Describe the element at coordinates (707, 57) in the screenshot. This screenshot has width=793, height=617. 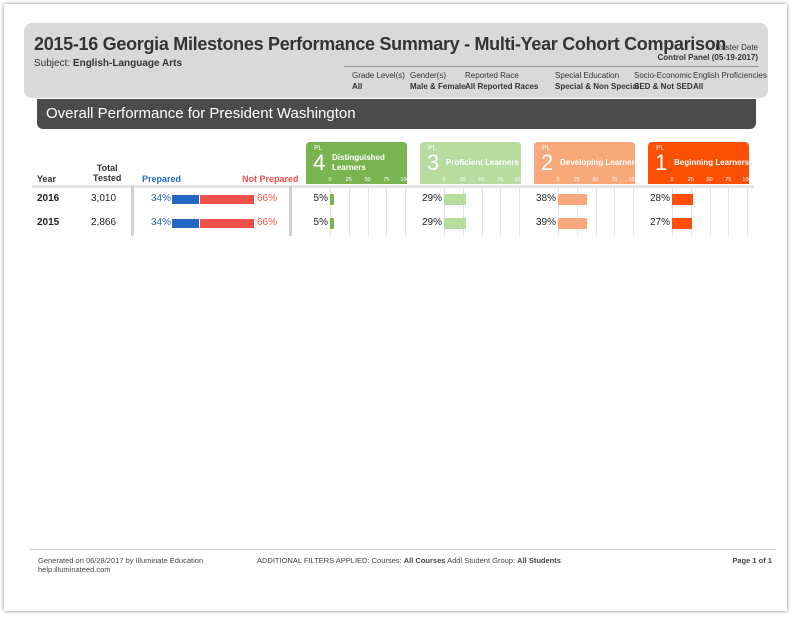
I see `roster-value: Control Panel (05-19-2017)` at that location.